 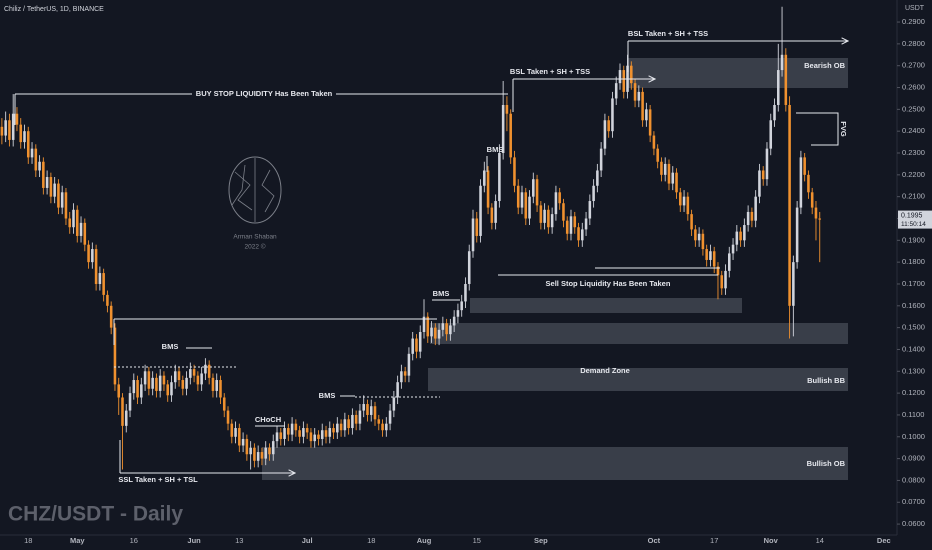 I want to click on liquidity-zone, so click(x=606, y=305).